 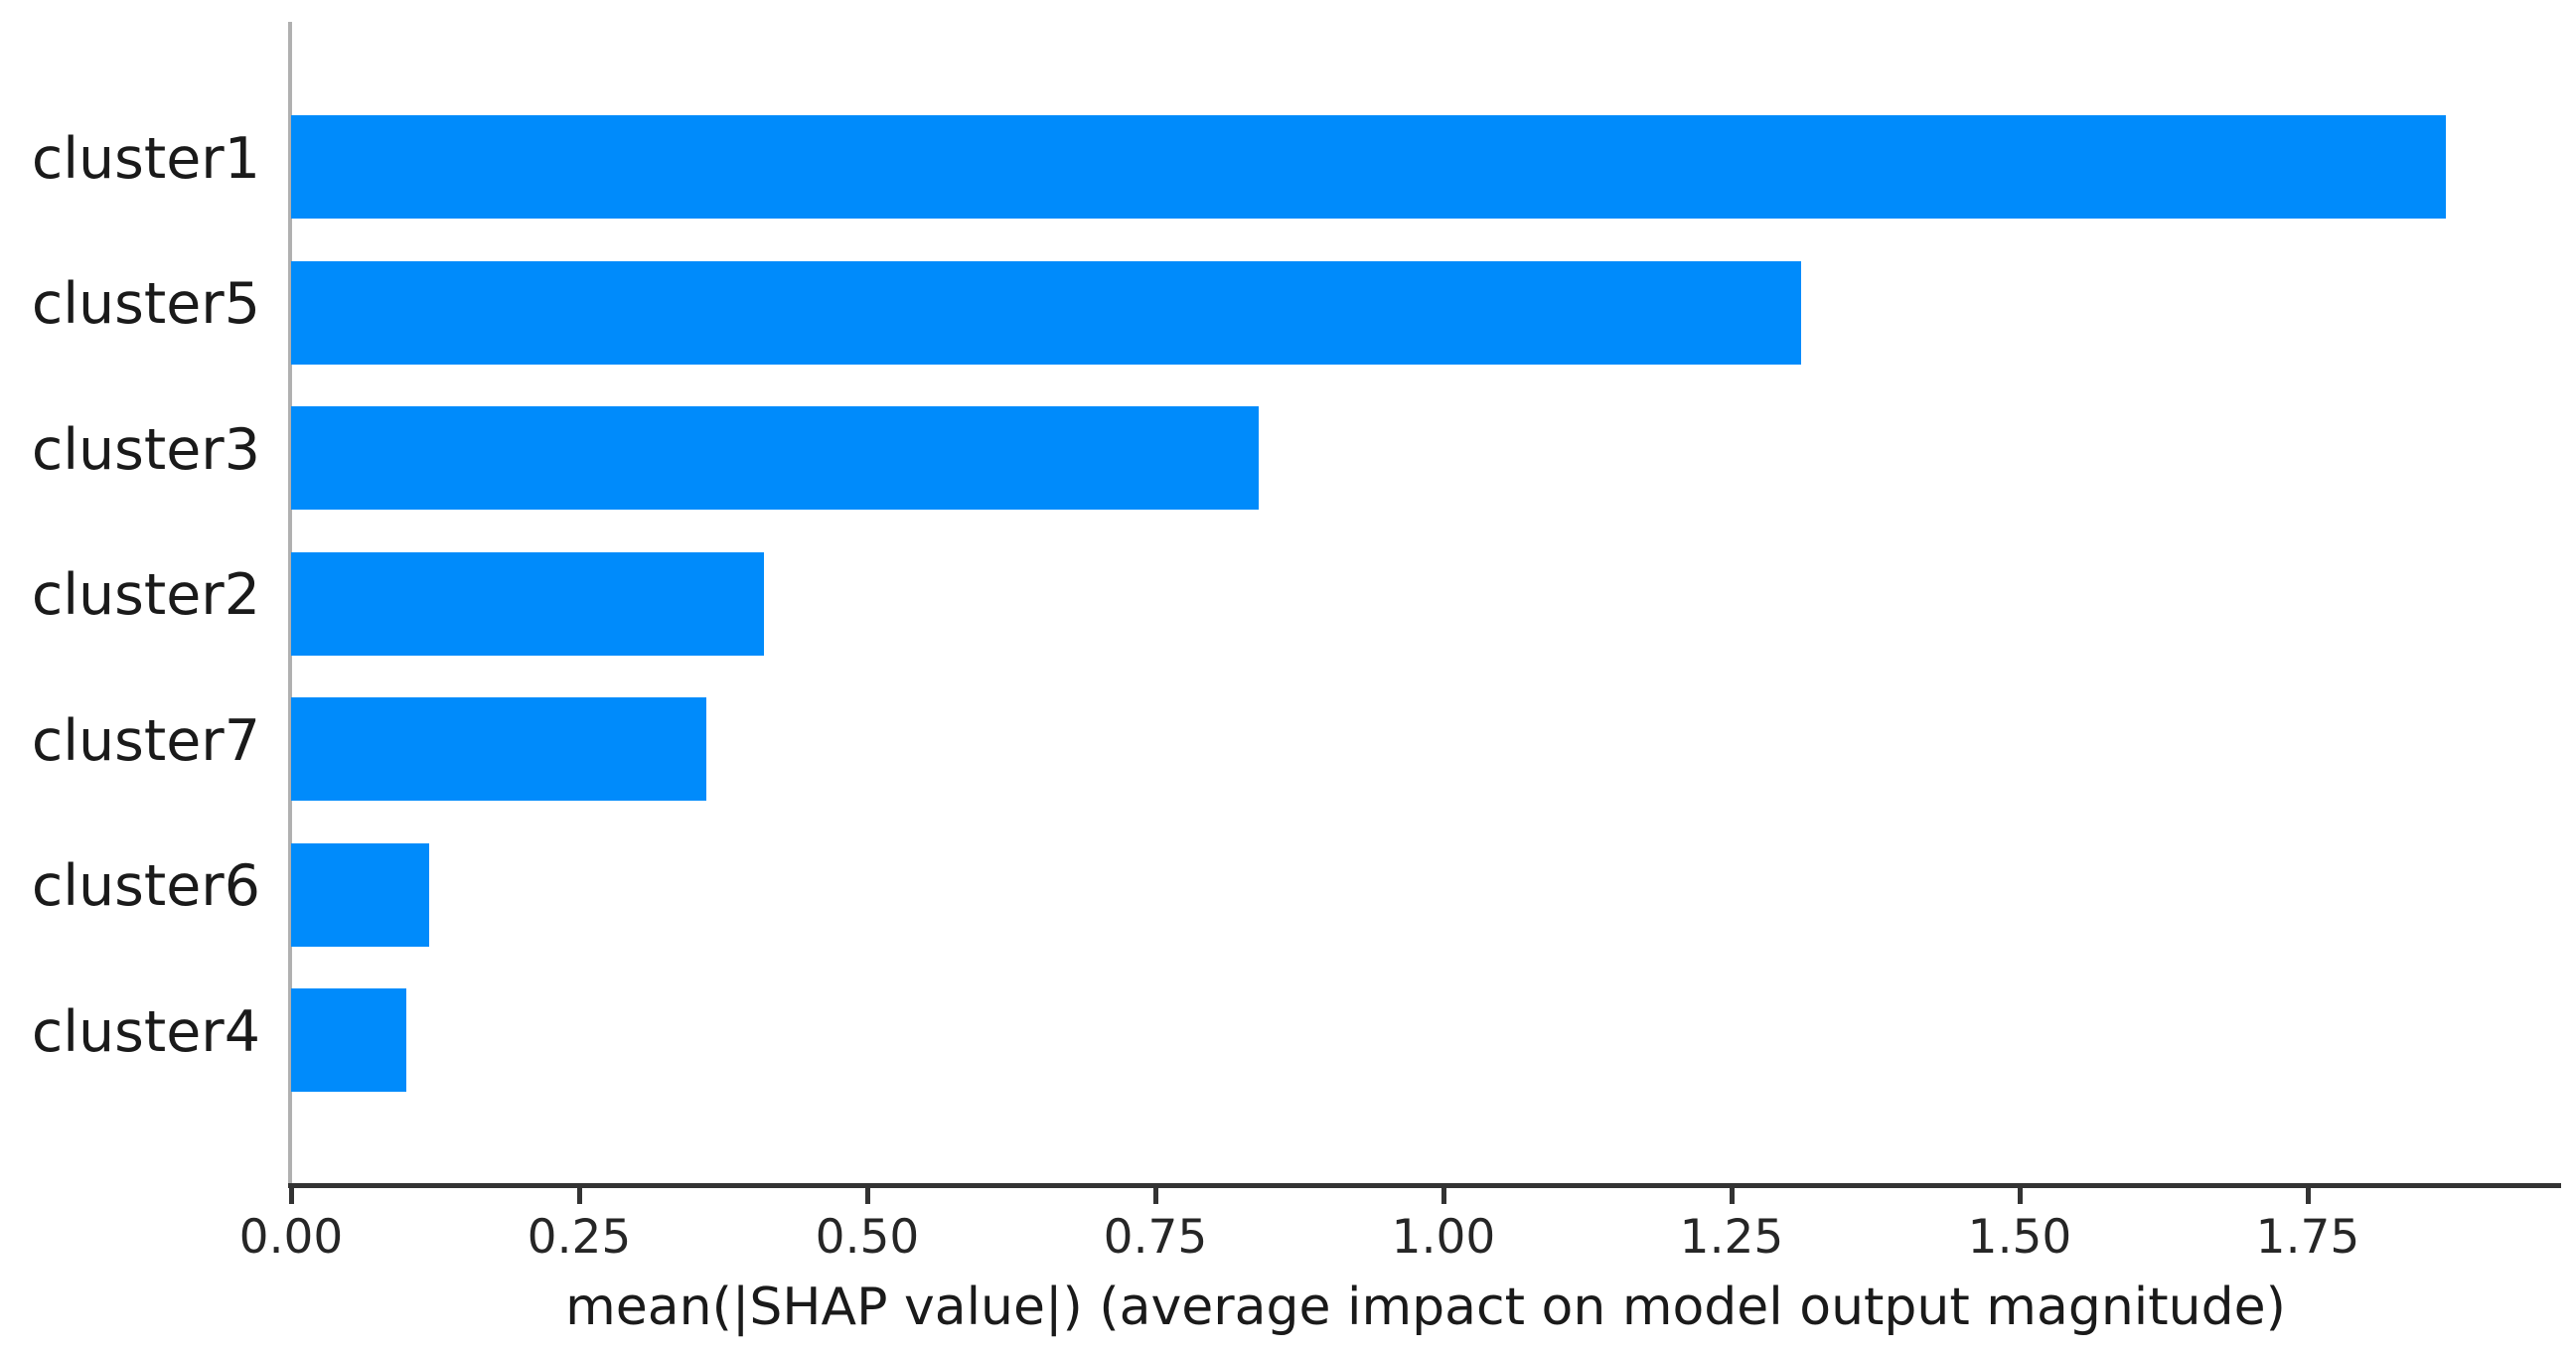 What do you see at coordinates (1424, 1185) in the screenshot?
I see `x-axis-spine` at bounding box center [1424, 1185].